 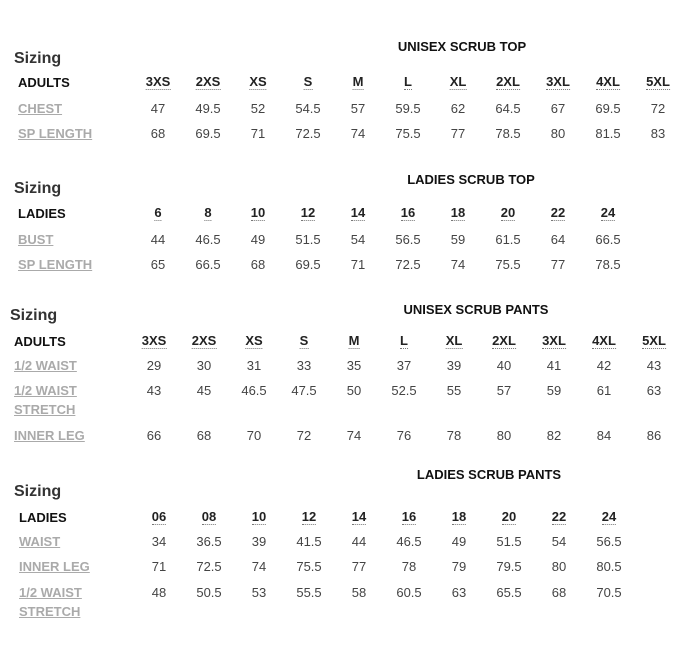 What do you see at coordinates (208, 213) in the screenshot?
I see `size-header: 8` at bounding box center [208, 213].